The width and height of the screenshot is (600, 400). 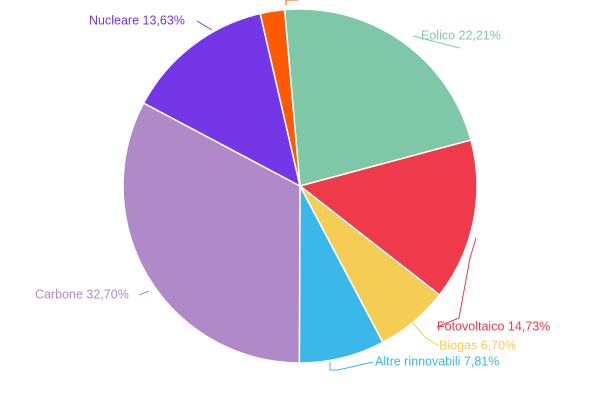 I want to click on leader-line-other, so click(x=291, y=2).